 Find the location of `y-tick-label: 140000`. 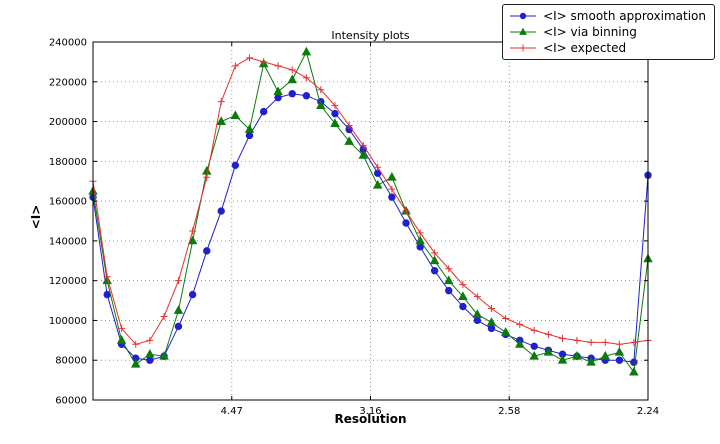

y-tick-label: 140000 is located at coordinates (68, 241).